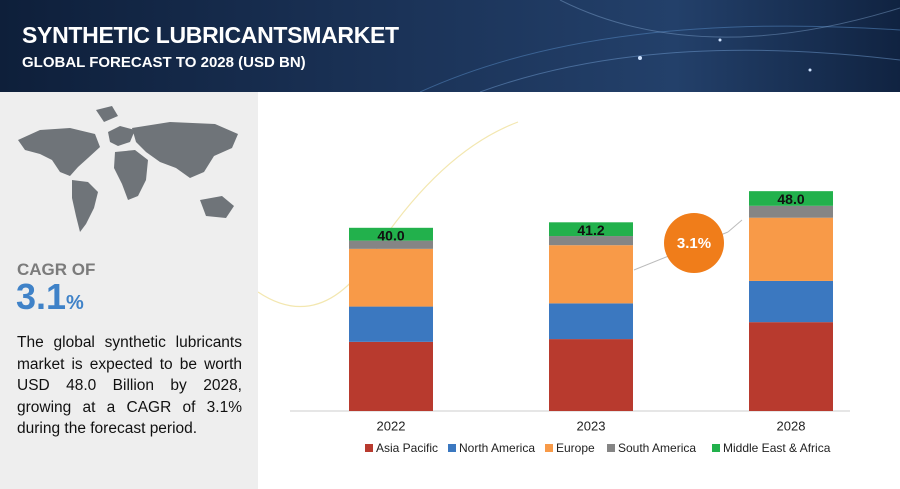 This screenshot has width=900, height=489. Describe the element at coordinates (164, 62) in the screenshot. I see `subtitle: GLOBAL FORECAST TO 2028 (USD BN)` at that location.